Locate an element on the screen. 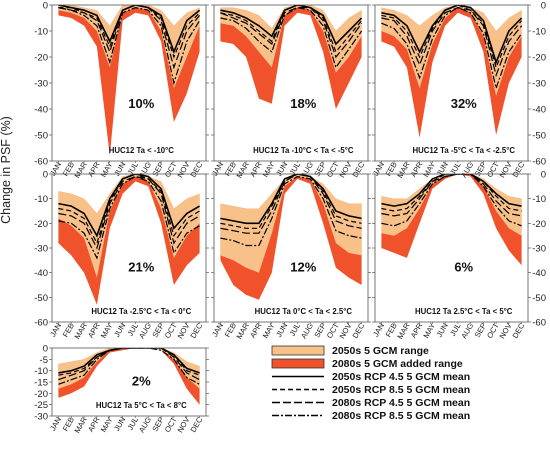 This screenshot has height=451, width=550. y-tick-label: -5 is located at coordinates (44, 360).